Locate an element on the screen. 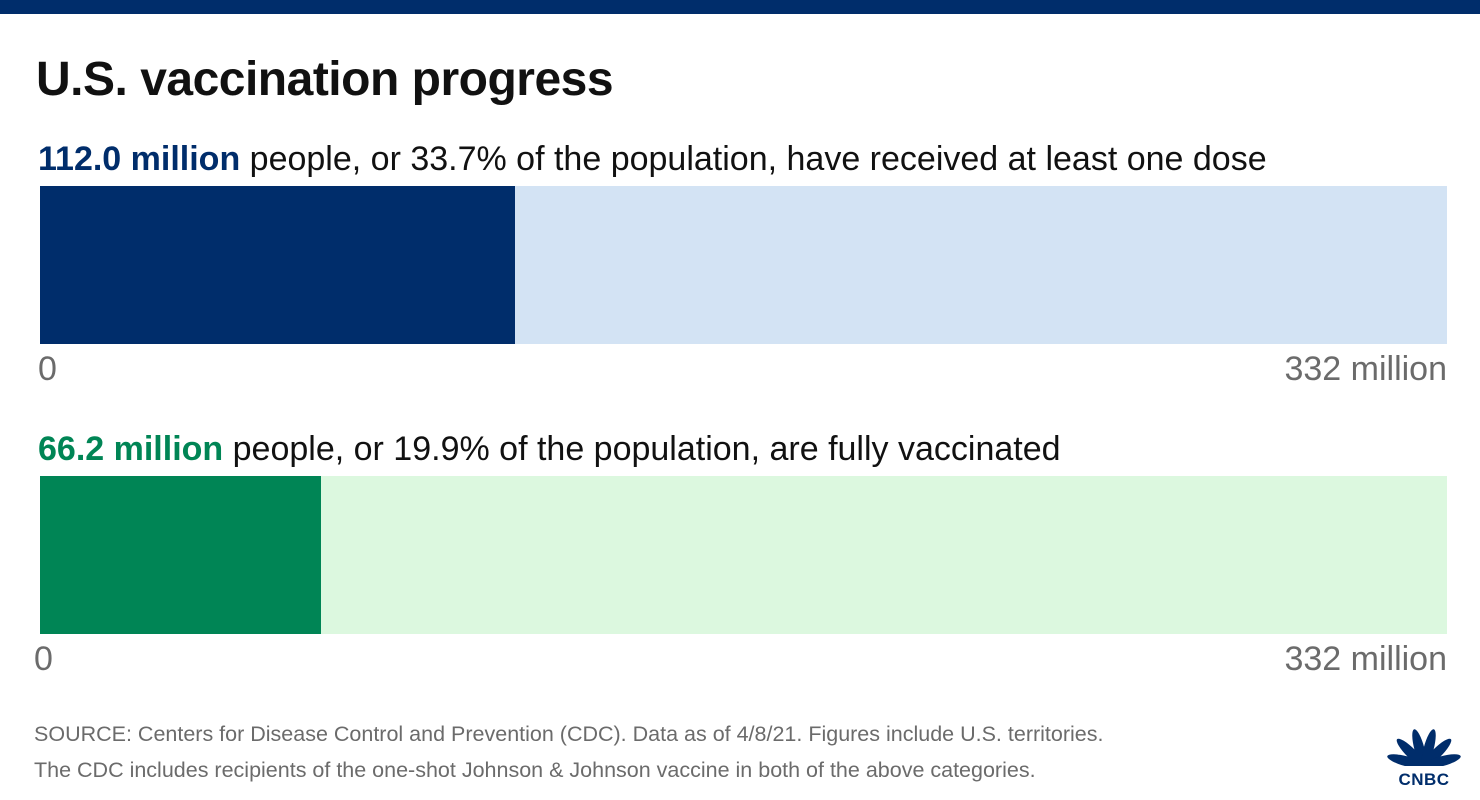 The width and height of the screenshot is (1480, 800). cnbc-logo: CNBC is located at coordinates (1424, 758).